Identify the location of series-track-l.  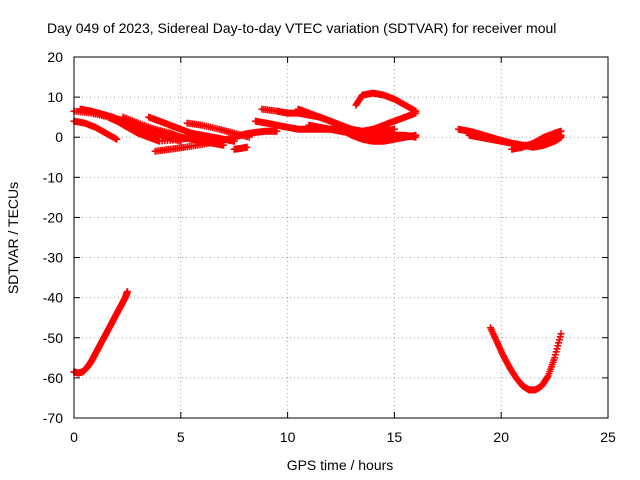
(351, 129).